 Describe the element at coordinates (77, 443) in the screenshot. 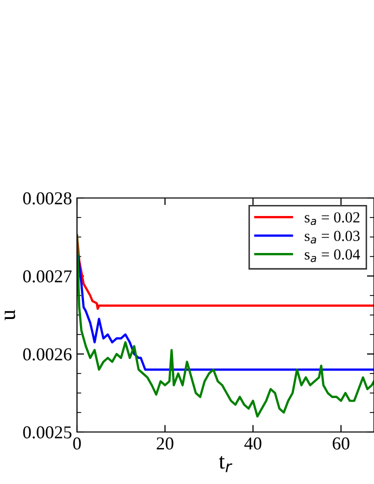

I see `x-tick-label: 0` at that location.